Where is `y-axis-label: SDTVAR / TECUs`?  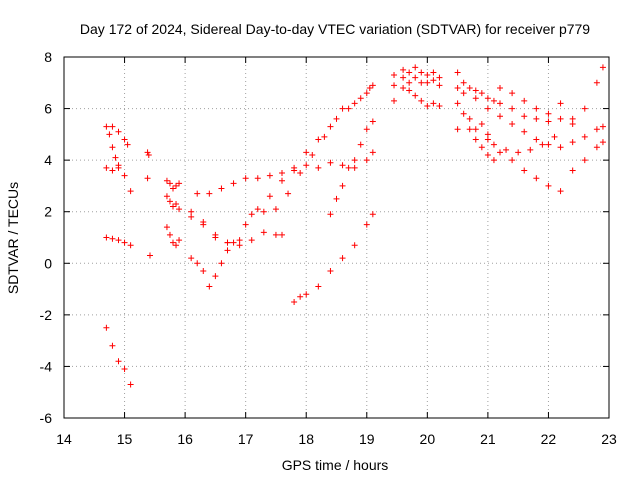 y-axis-label: SDTVAR / TECUs is located at coordinates (13, 238).